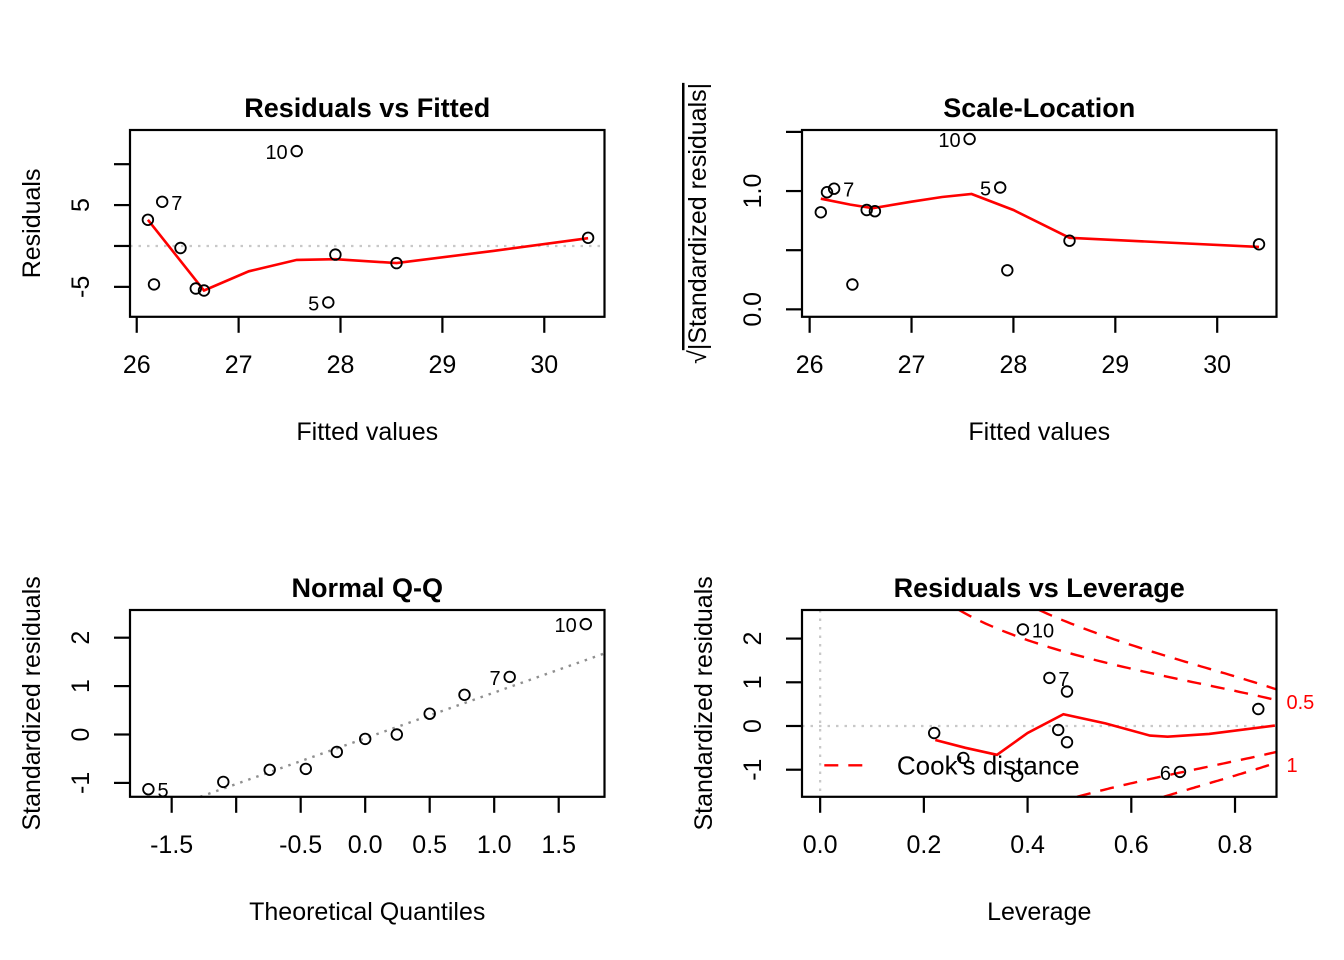 Image resolution: width=1344 pixels, height=960 pixels. What do you see at coordinates (402, 725) in the screenshot?
I see `qq-reference-line` at bounding box center [402, 725].